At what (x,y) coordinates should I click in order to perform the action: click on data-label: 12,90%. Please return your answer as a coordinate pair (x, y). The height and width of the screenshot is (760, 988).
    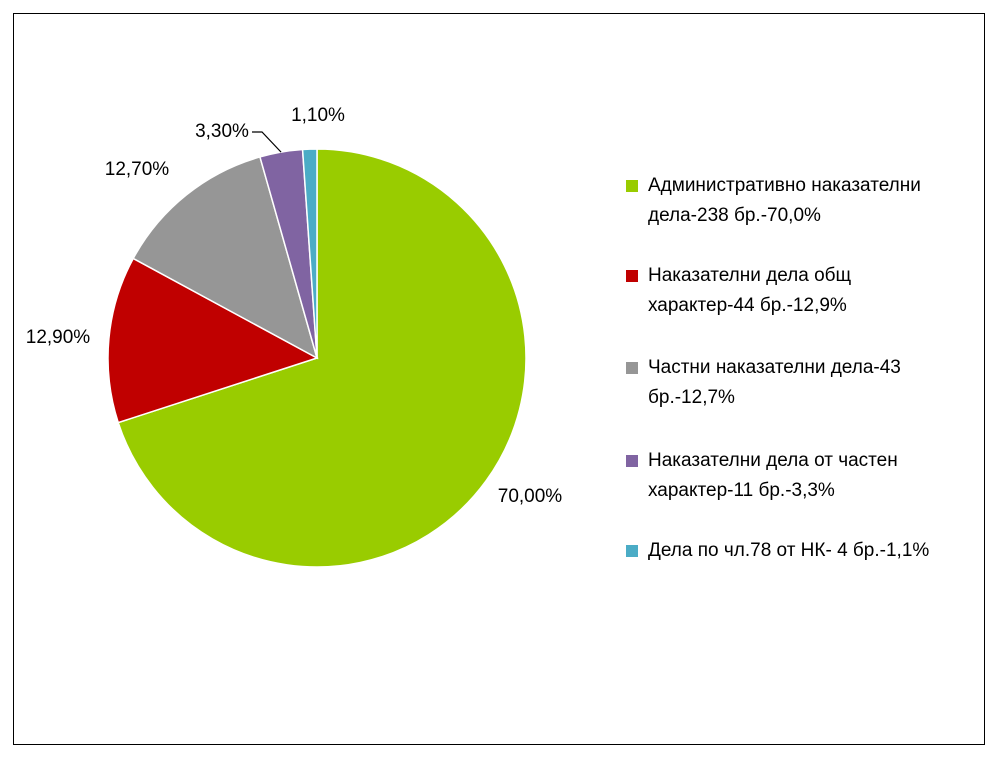
    Looking at the image, I should click on (58, 337).